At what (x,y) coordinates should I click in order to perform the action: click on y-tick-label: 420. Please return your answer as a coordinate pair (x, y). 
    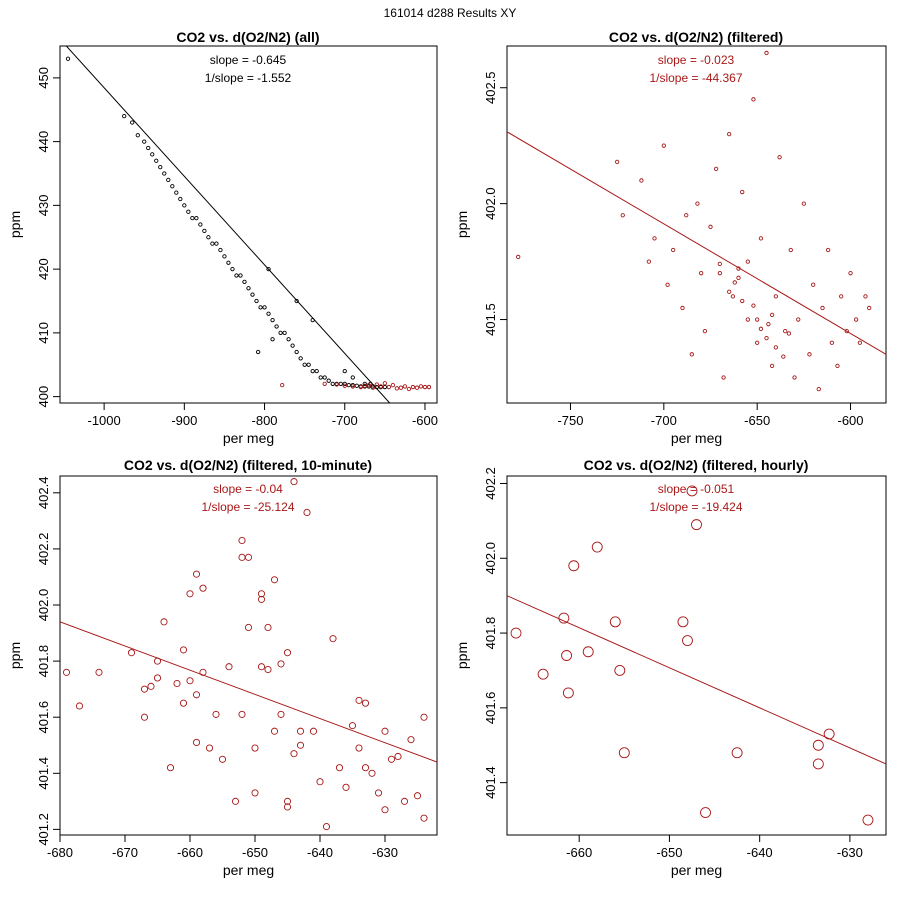
    Looking at the image, I should click on (43, 269).